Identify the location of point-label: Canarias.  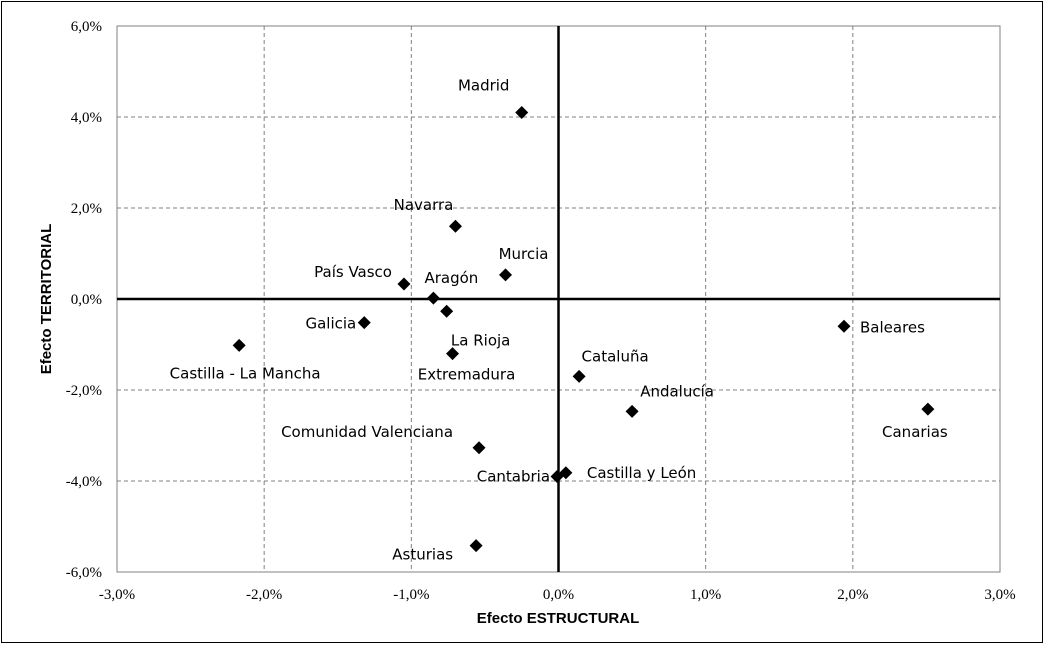
(915, 432).